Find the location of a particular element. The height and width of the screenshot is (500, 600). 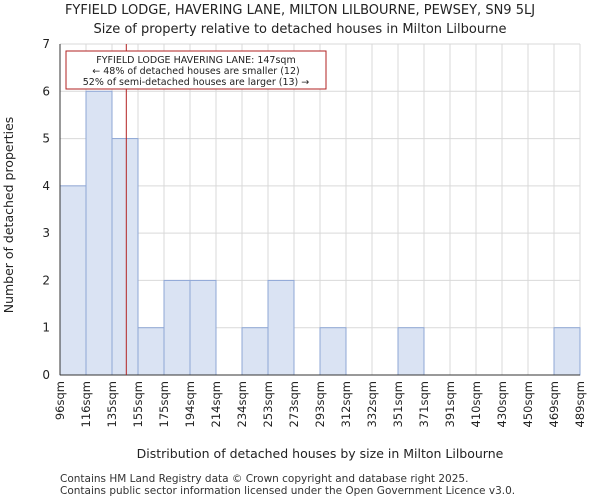

x-tick-label: 332sqm is located at coordinates (372, 404).